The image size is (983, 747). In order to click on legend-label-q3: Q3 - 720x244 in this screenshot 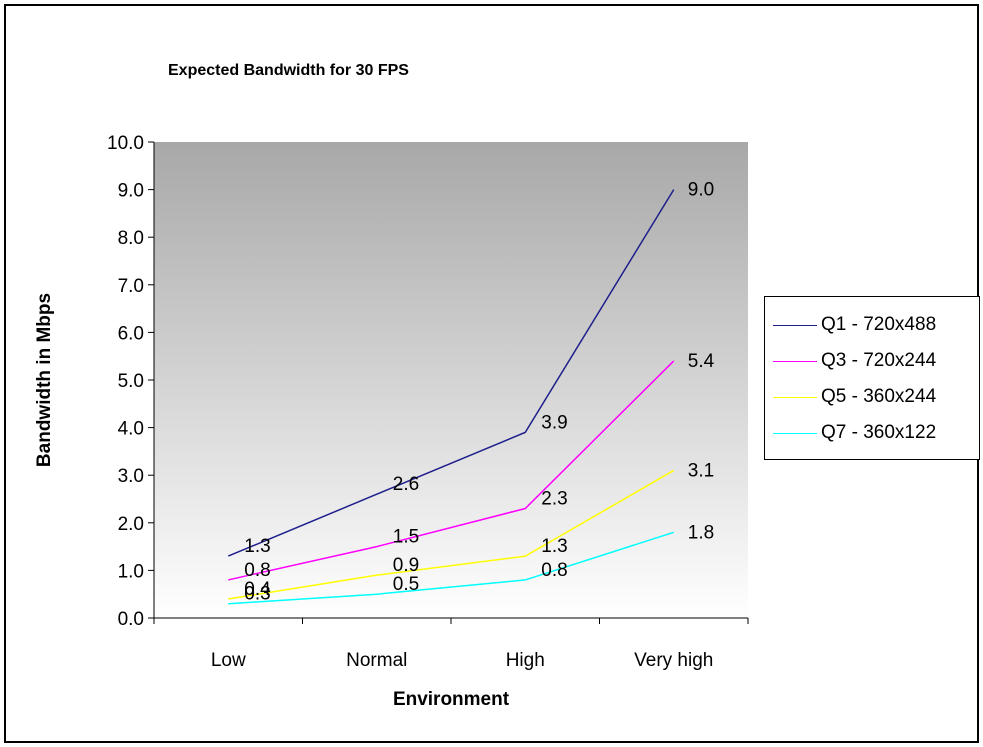, I will do `click(879, 360)`.